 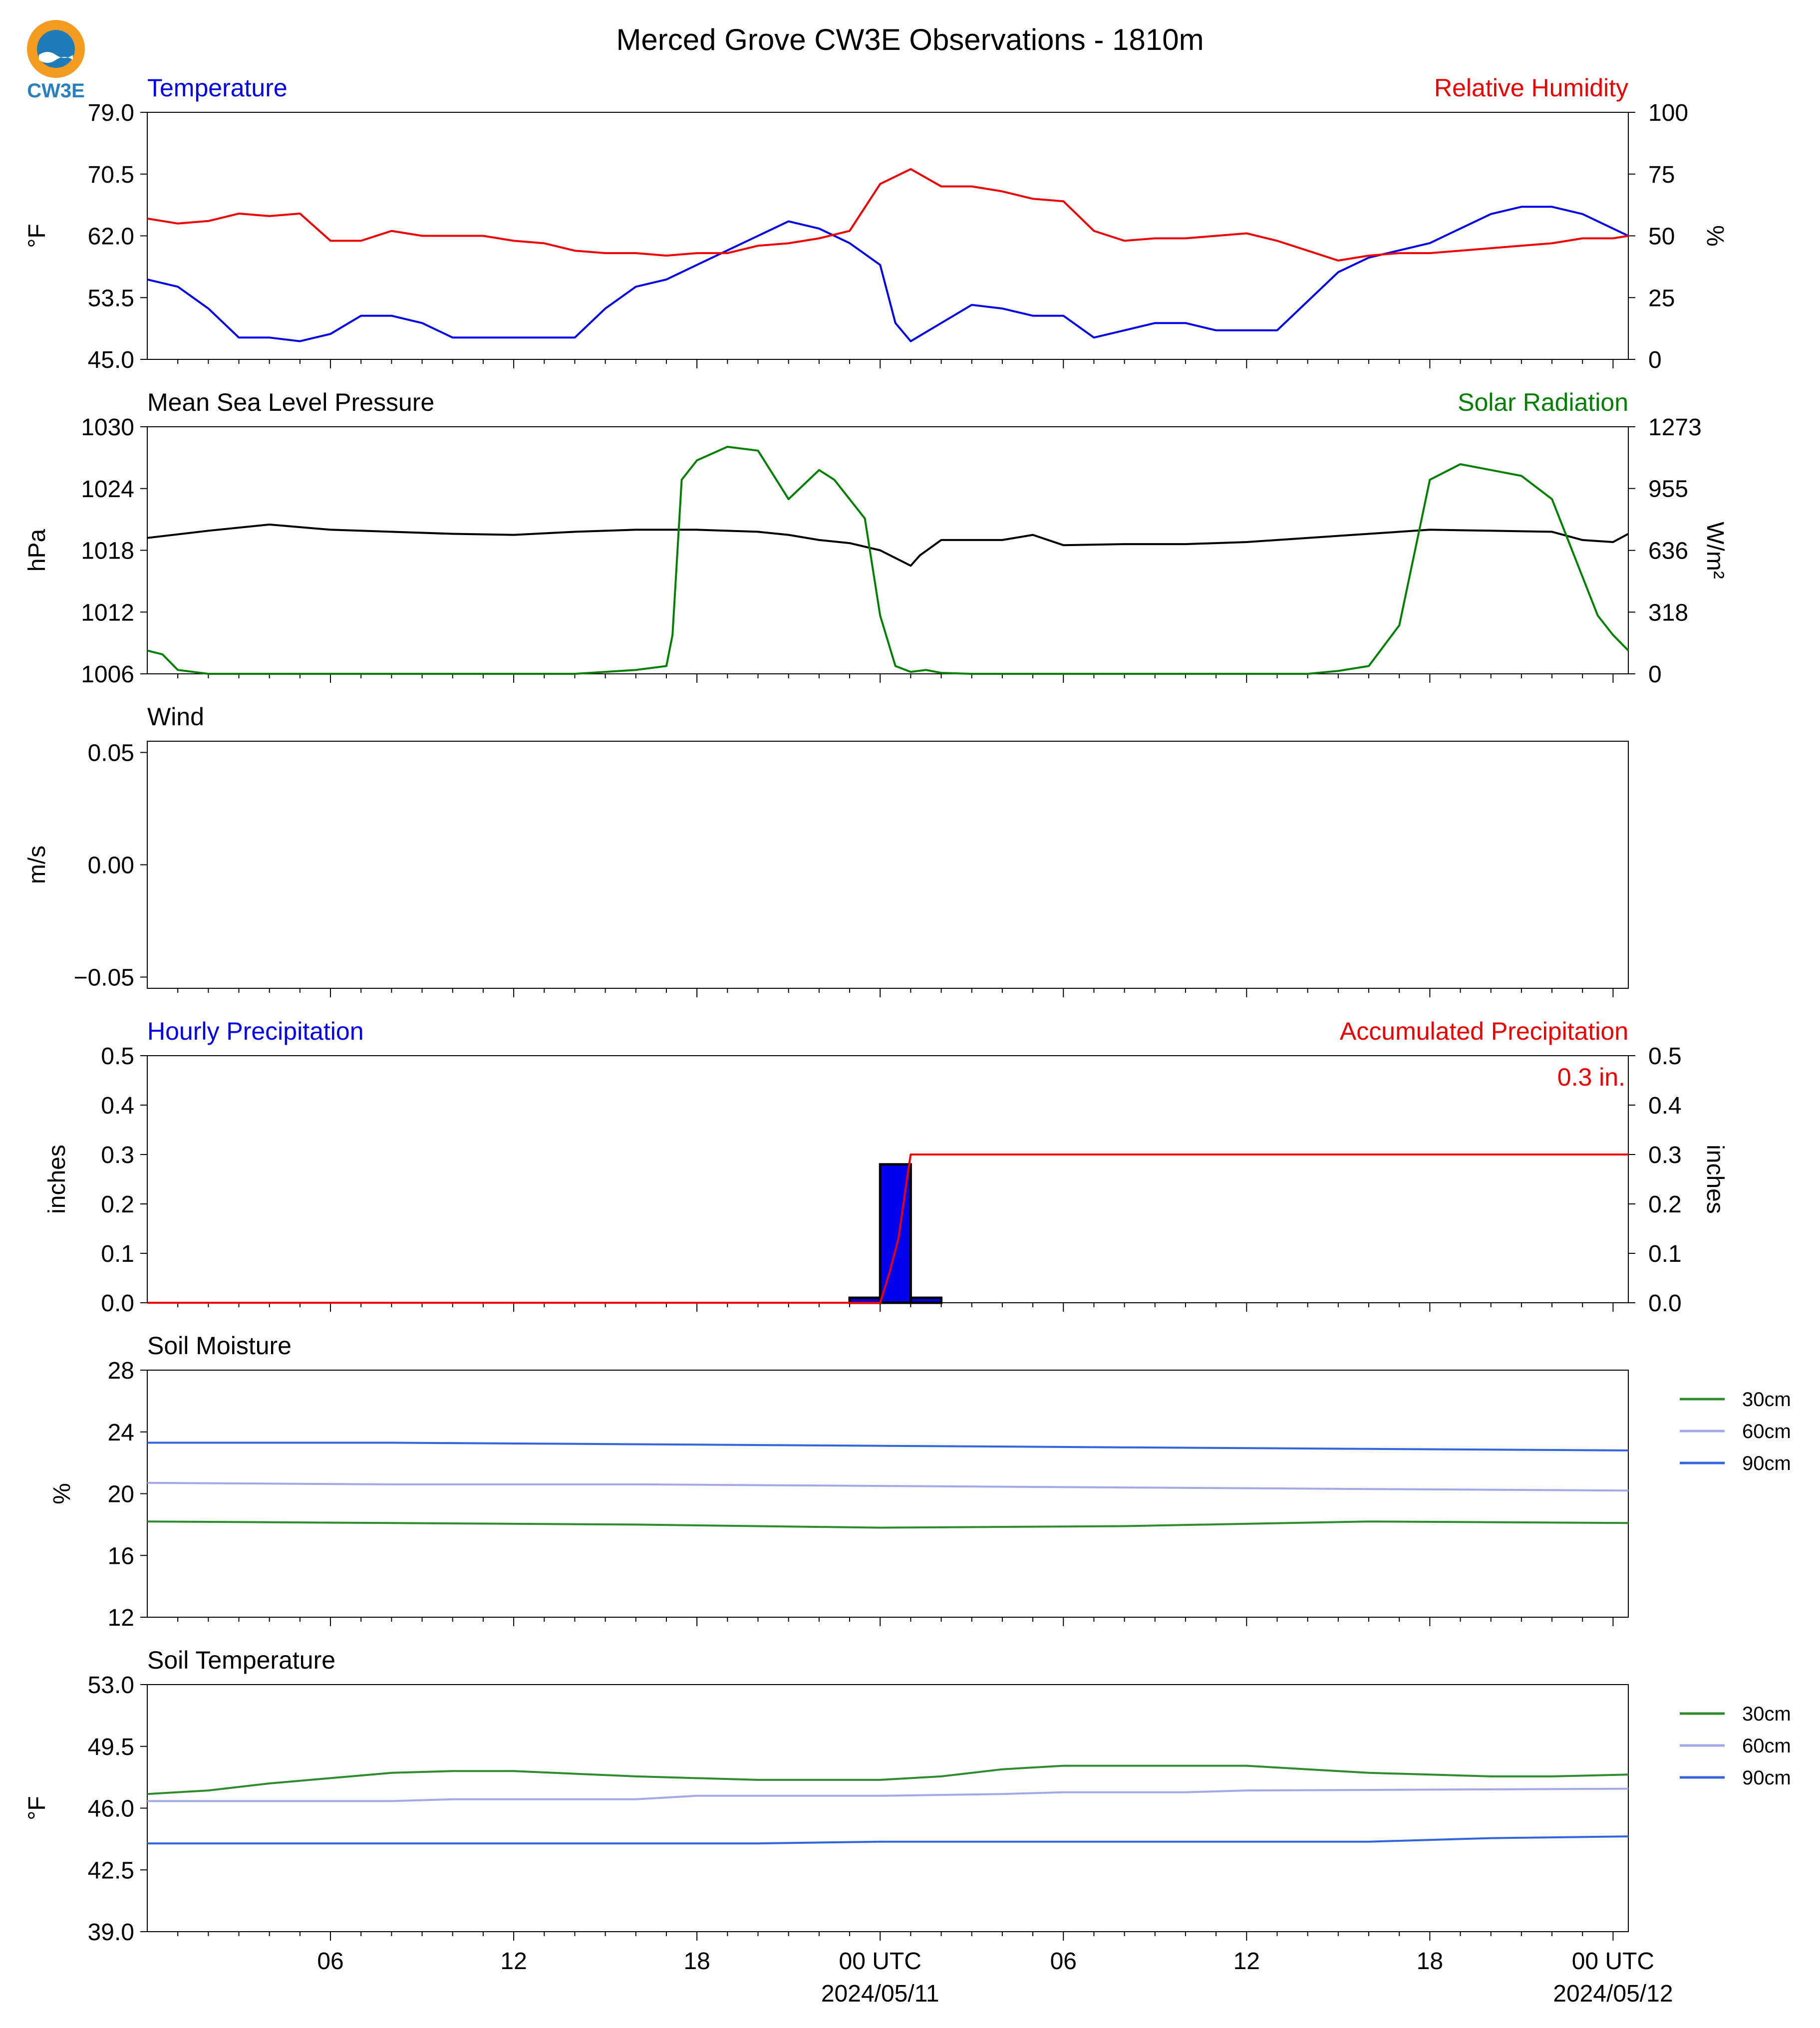 What do you see at coordinates (111, 1809) in the screenshot?
I see `y-tick-label-left: 46.0` at bounding box center [111, 1809].